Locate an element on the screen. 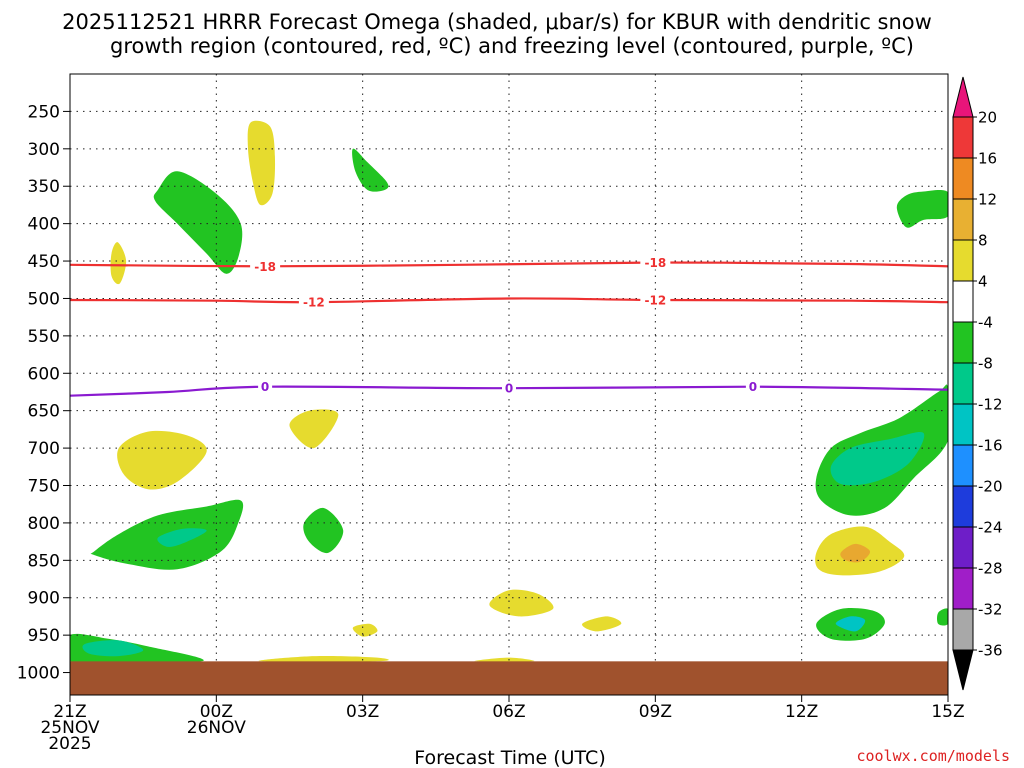 Image resolution: width=1024 pixels, height=768 pixels. xtick-label-3-0: 00Z is located at coordinates (216, 712).